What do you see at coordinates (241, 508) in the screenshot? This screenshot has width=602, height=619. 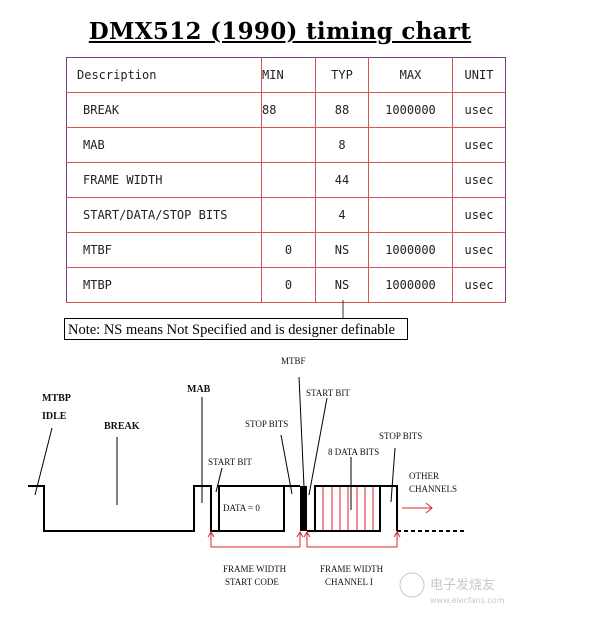 I see `label-data0: DATA = 0` at bounding box center [241, 508].